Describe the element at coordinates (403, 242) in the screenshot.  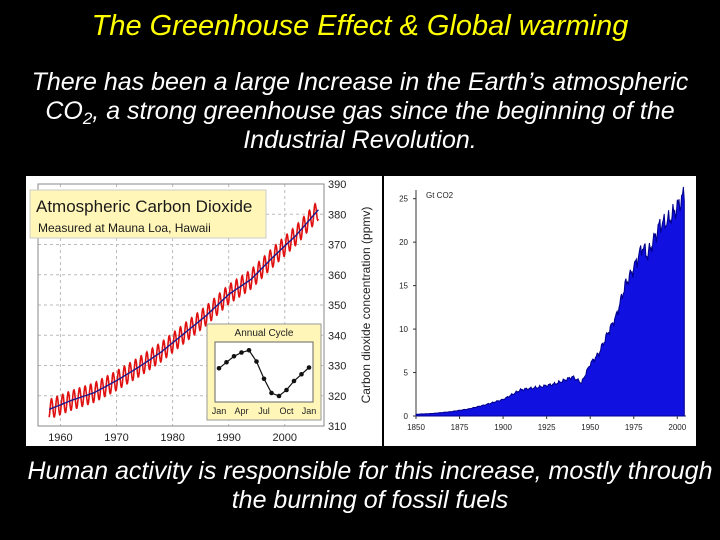
I see `y-tick-label: 20` at that location.